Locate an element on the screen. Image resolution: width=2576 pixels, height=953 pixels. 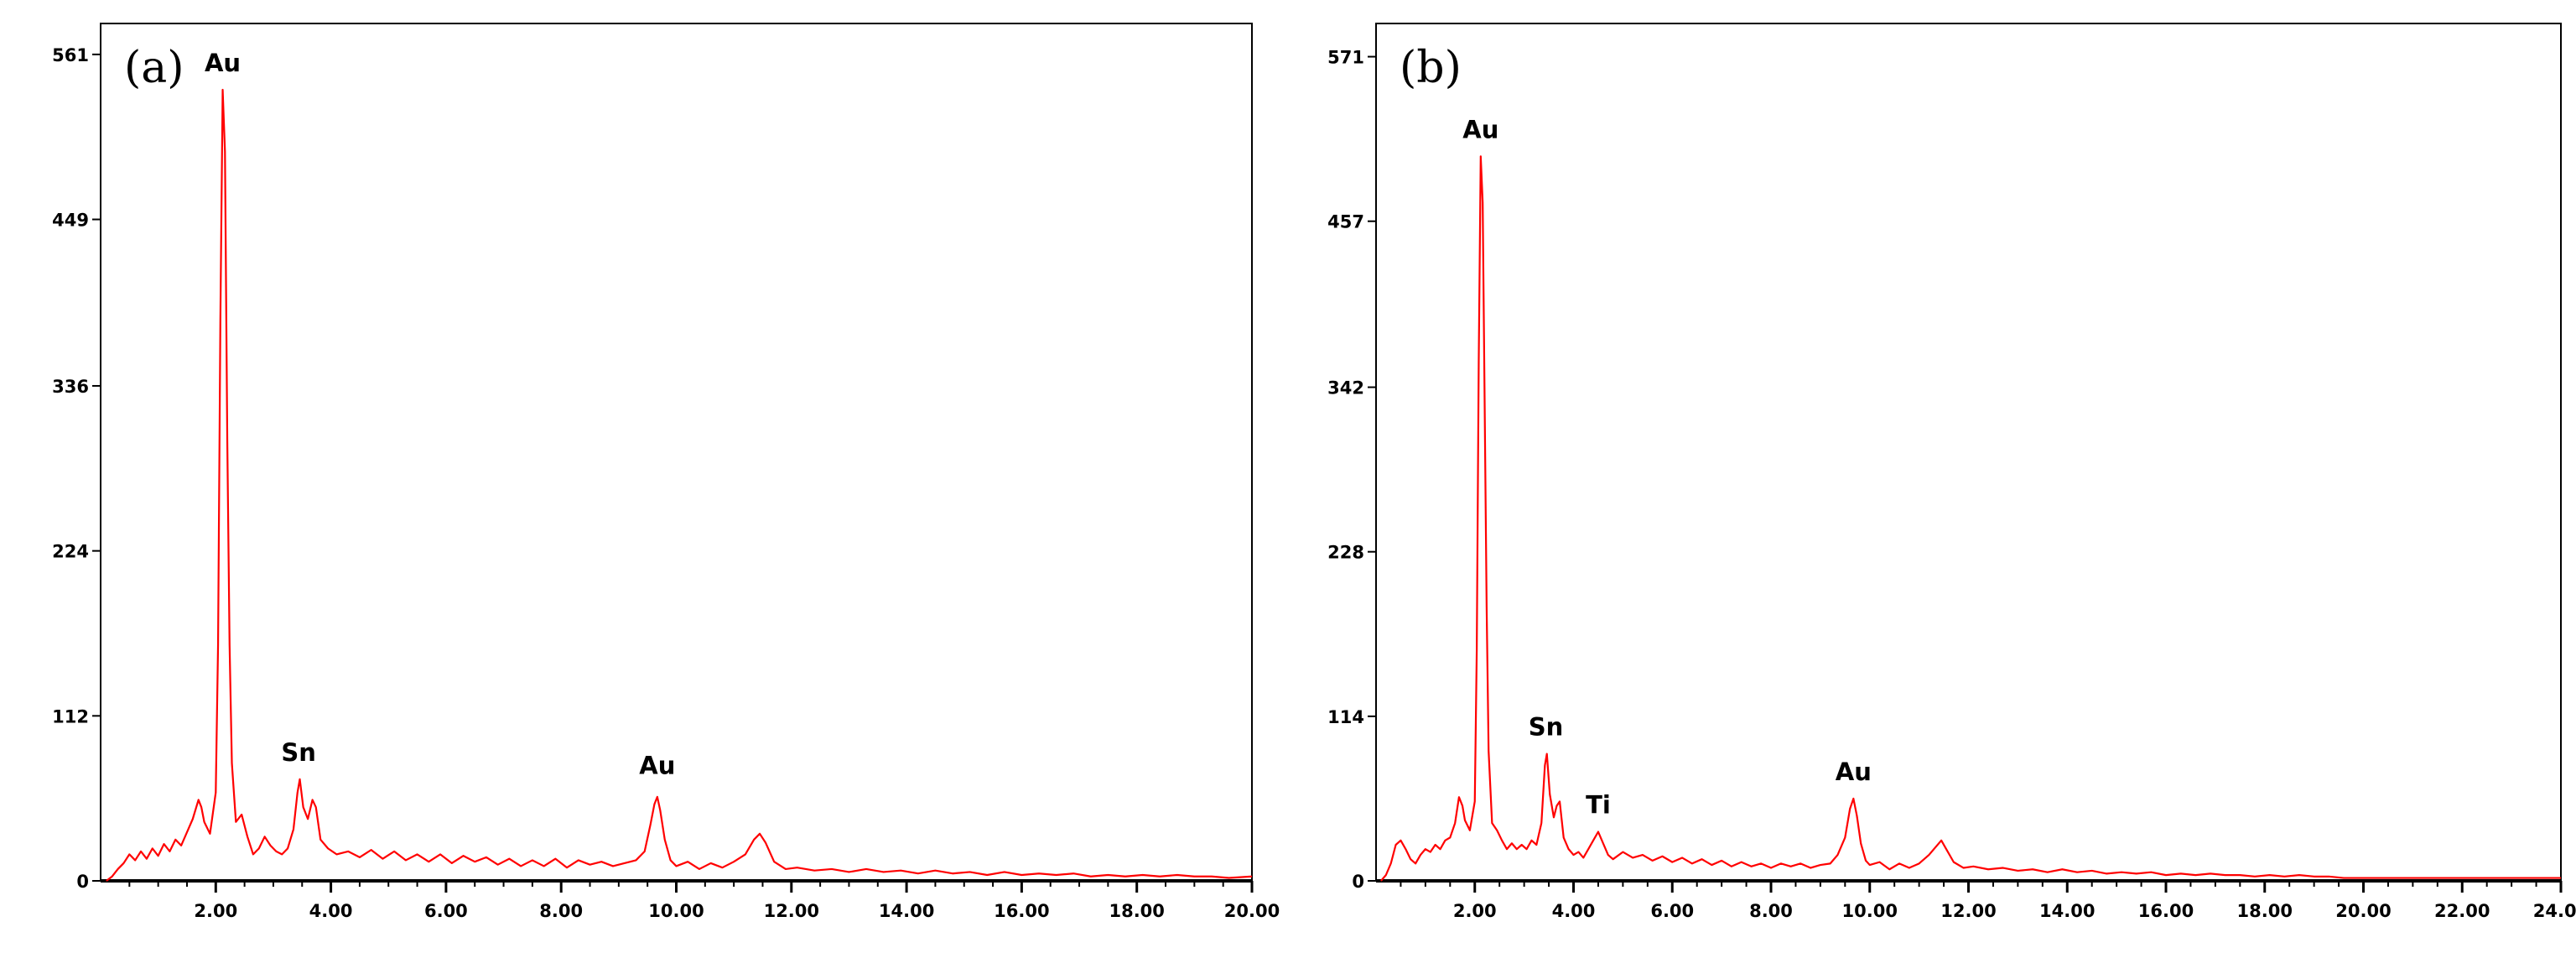
y-tick-label: 112 is located at coordinates (70, 716).